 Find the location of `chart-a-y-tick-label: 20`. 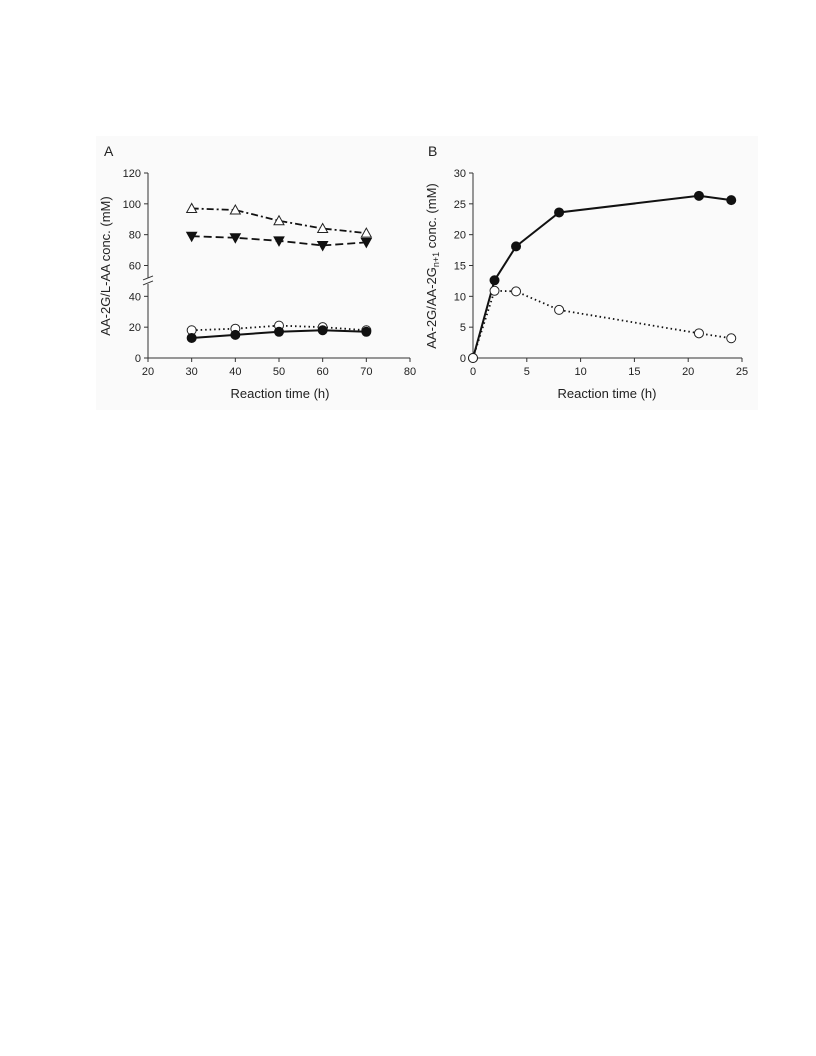

chart-a-y-tick-label: 20 is located at coordinates (135, 328).